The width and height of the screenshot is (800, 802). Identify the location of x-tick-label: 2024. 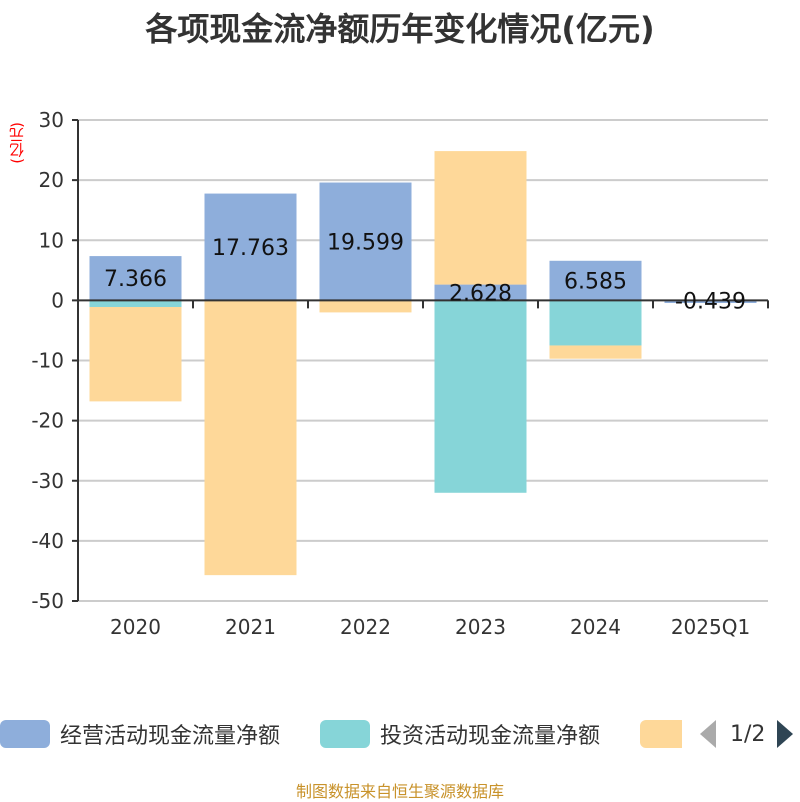
(595, 627).